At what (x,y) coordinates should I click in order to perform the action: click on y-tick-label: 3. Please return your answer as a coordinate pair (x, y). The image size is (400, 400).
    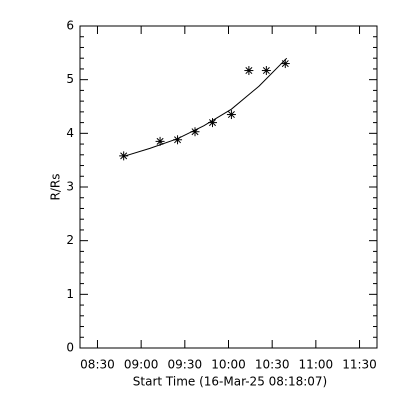
    Looking at the image, I should click on (70, 187).